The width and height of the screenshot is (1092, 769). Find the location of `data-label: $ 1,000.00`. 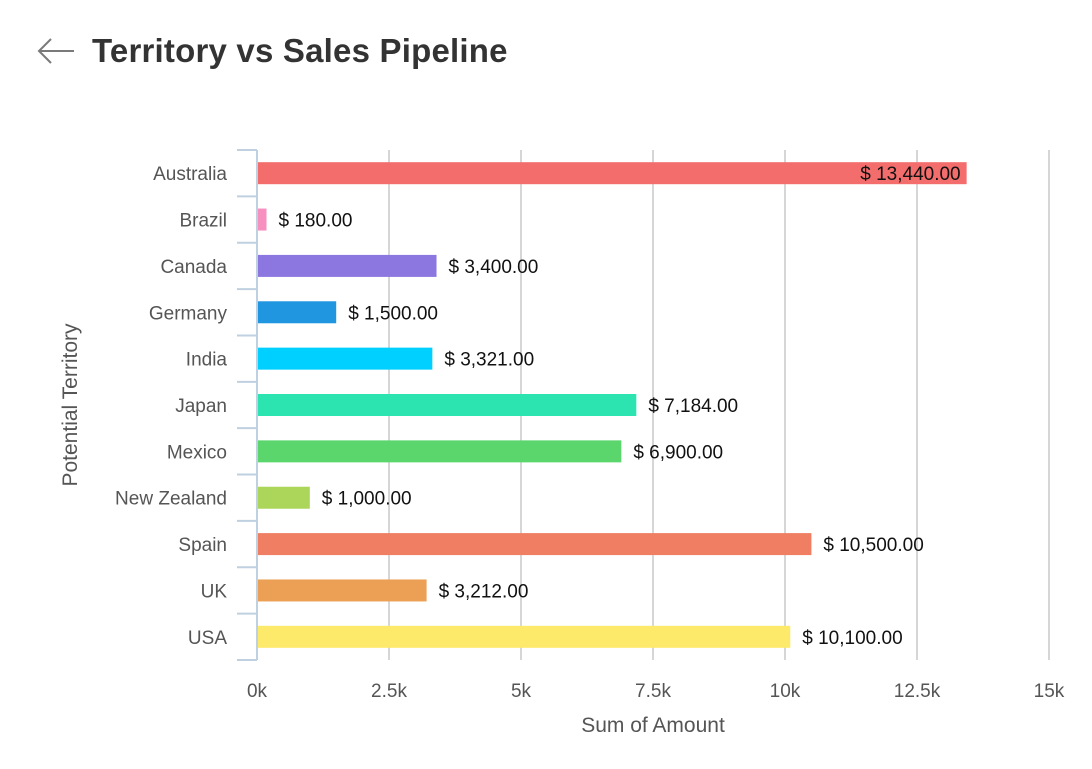

data-label: $ 1,000.00 is located at coordinates (367, 499).